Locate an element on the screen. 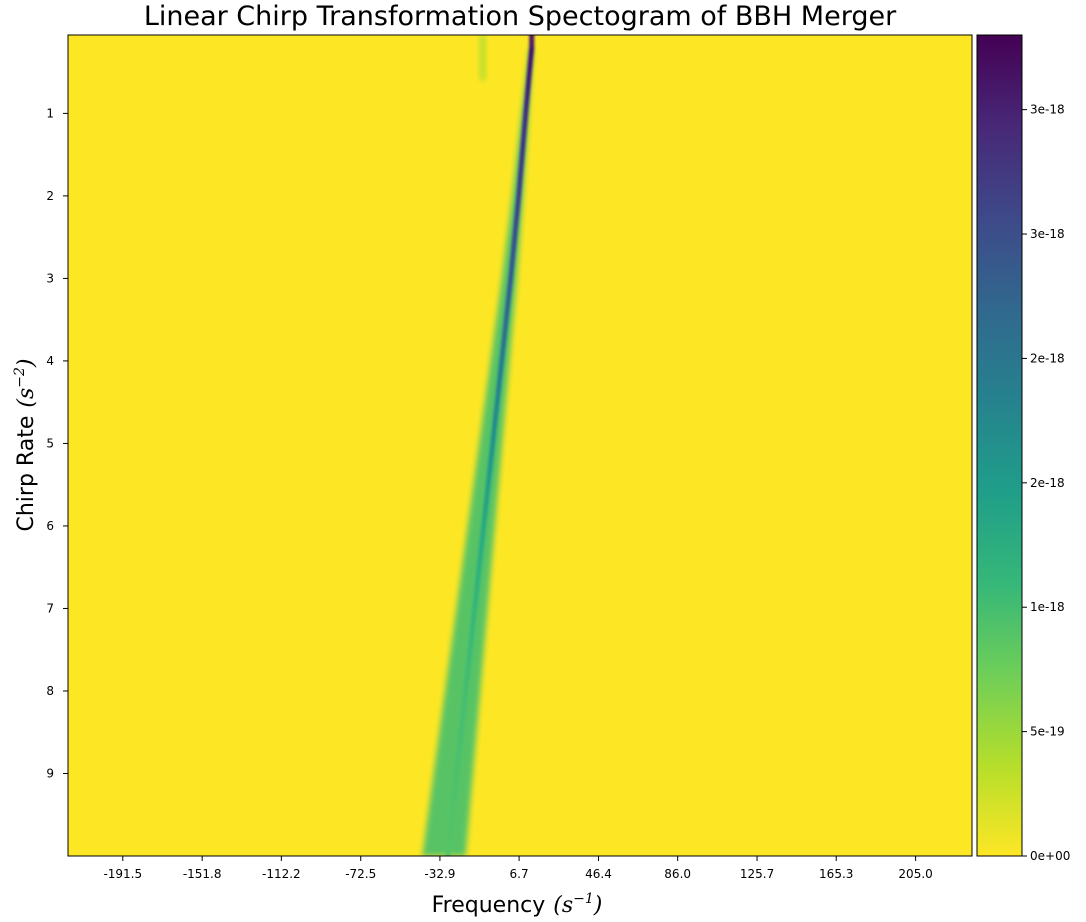 This screenshot has width=1086, height=922. chirp-ridge-core is located at coordinates (489, 451).